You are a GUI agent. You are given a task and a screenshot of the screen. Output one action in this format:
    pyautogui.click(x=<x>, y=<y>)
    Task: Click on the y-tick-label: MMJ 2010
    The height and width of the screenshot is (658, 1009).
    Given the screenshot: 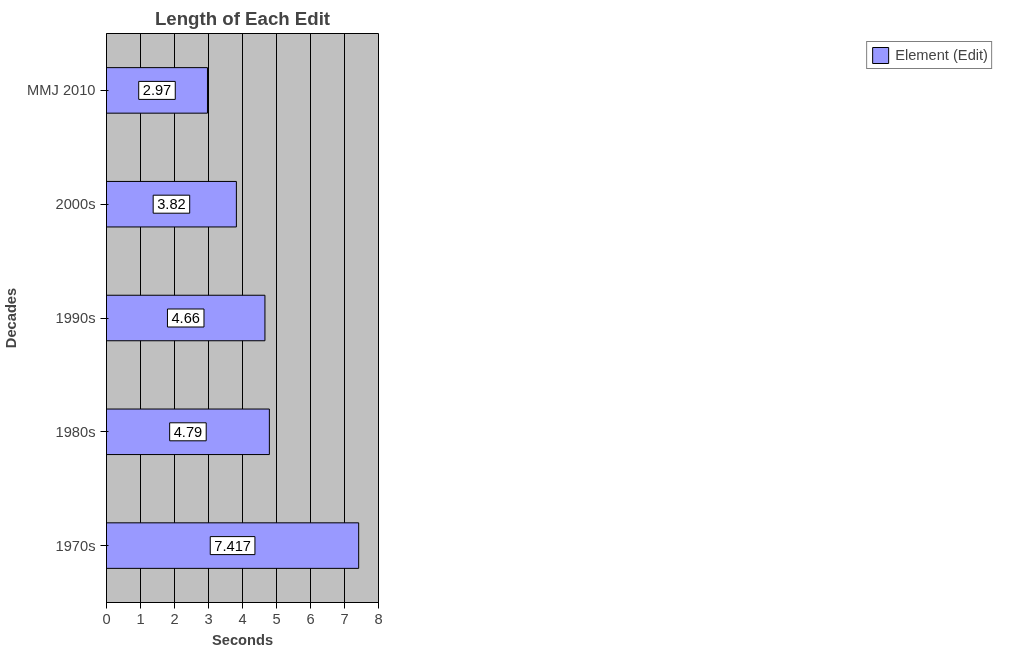 What is the action you would take?
    pyautogui.click(x=61, y=90)
    